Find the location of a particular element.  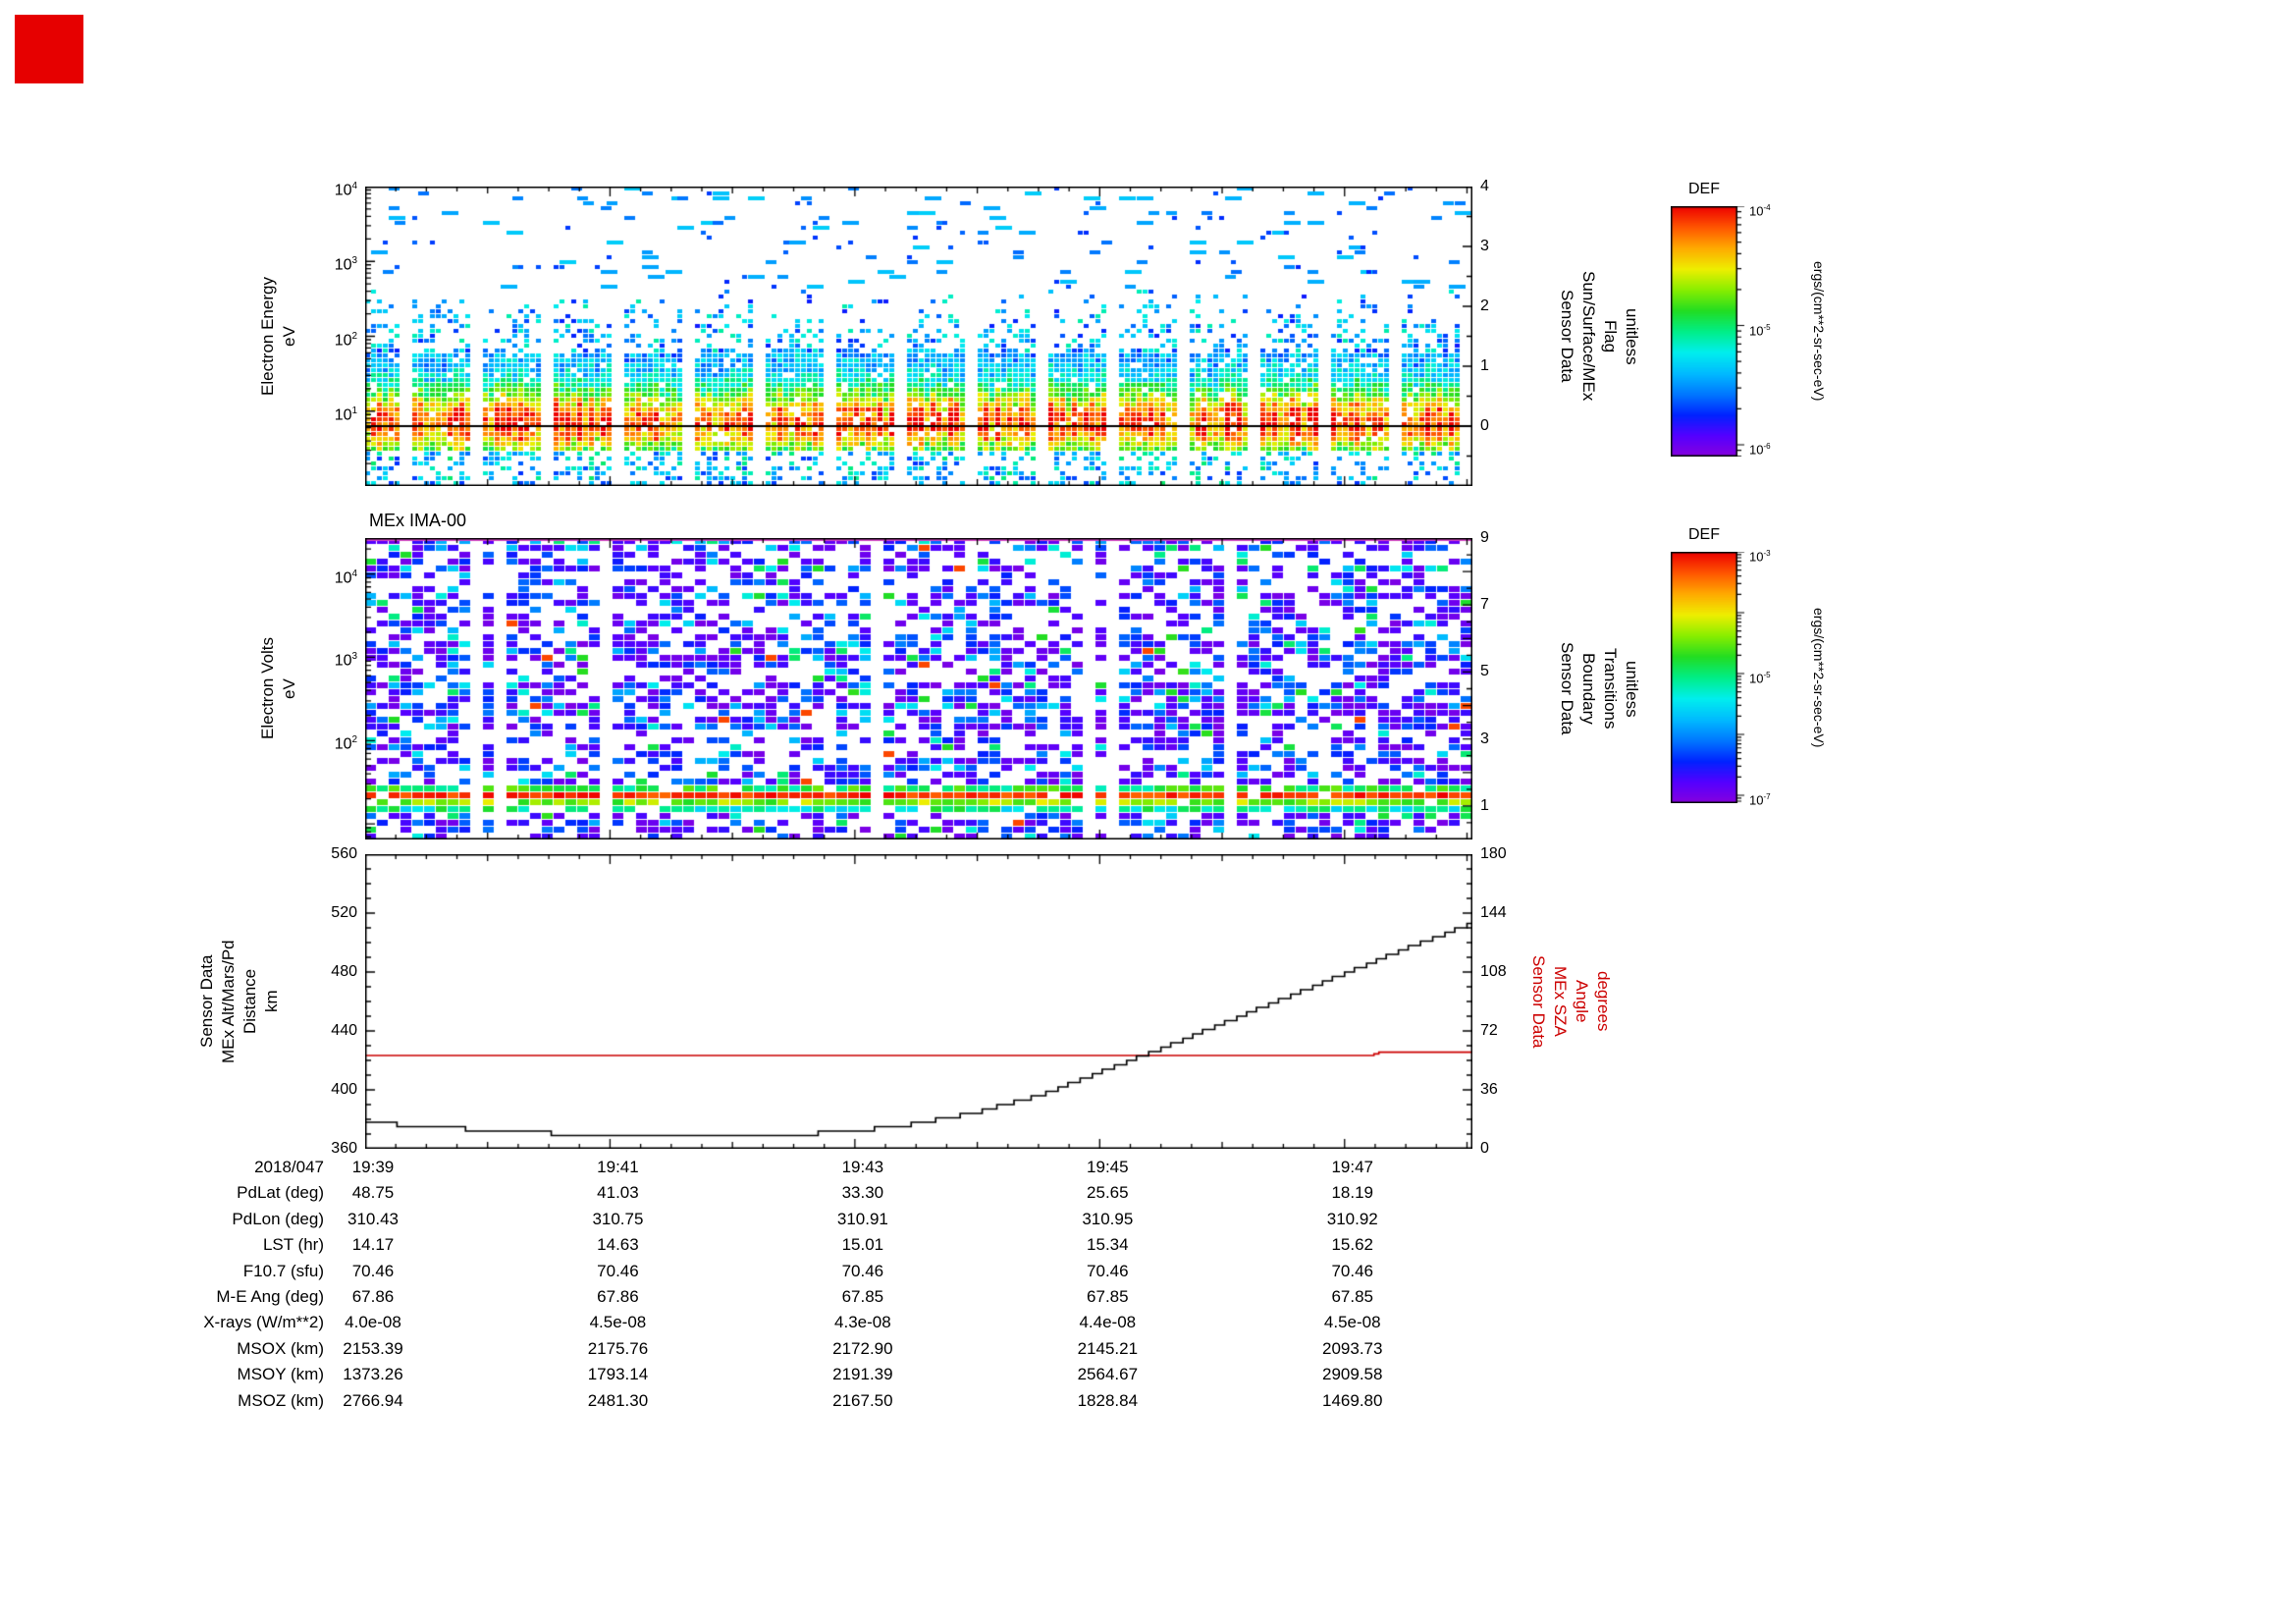

table-cell: 2191.39 is located at coordinates (863, 1374).